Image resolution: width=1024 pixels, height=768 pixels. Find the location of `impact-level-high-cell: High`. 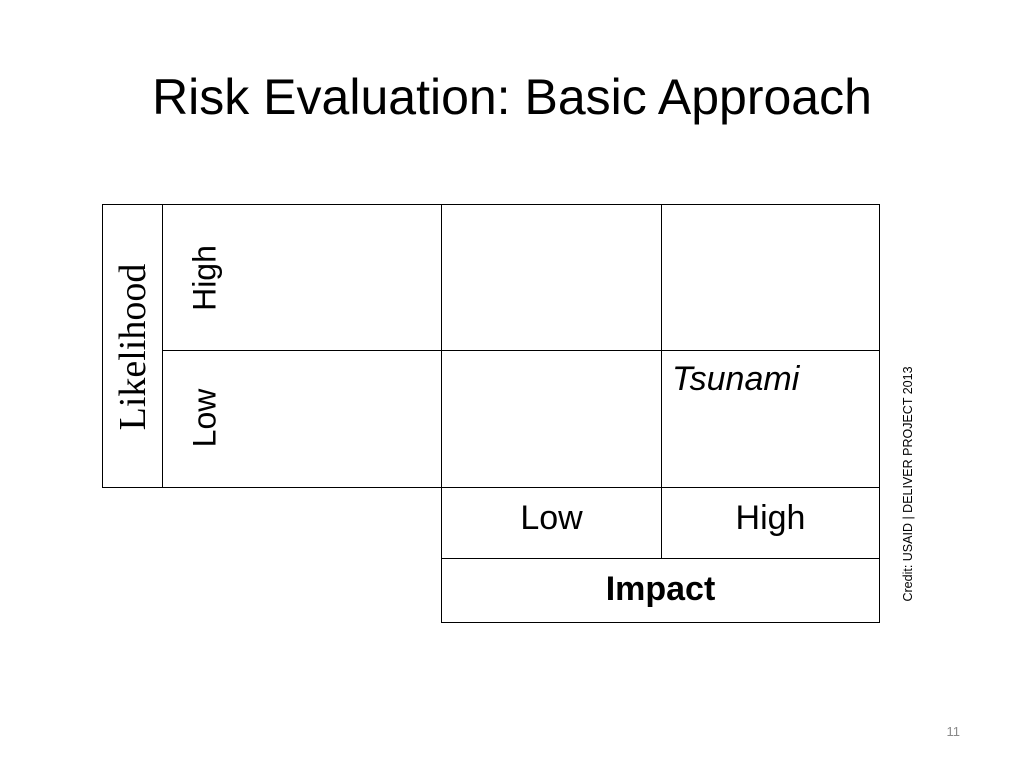

impact-level-high-cell: High is located at coordinates (770, 523).